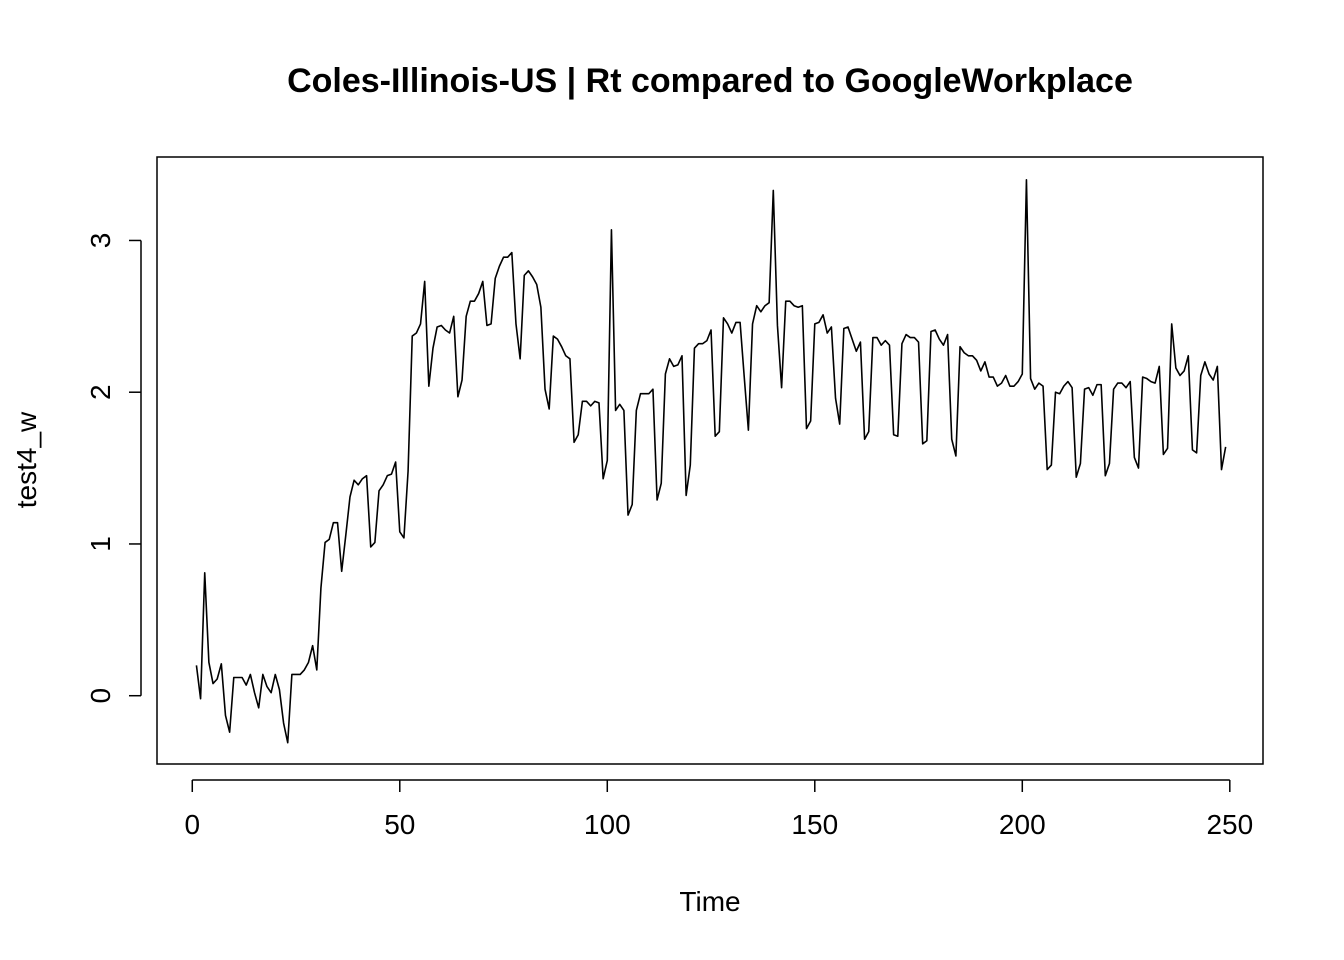 This screenshot has width=1344, height=960. I want to click on x-tick-label: 150, so click(814, 824).